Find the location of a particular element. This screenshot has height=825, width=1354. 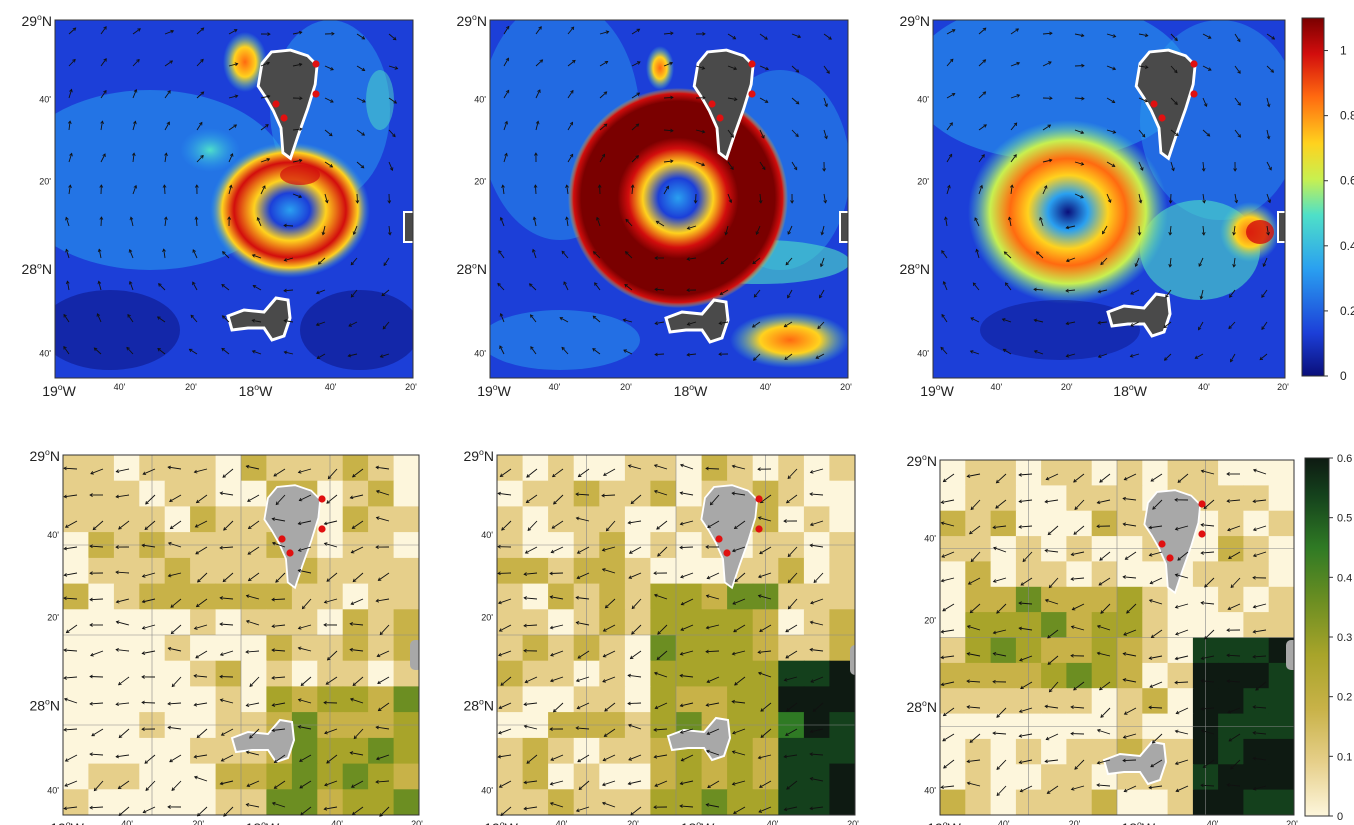

colorbar-bottom-tick: 0.3 is located at coordinates (1344, 638).